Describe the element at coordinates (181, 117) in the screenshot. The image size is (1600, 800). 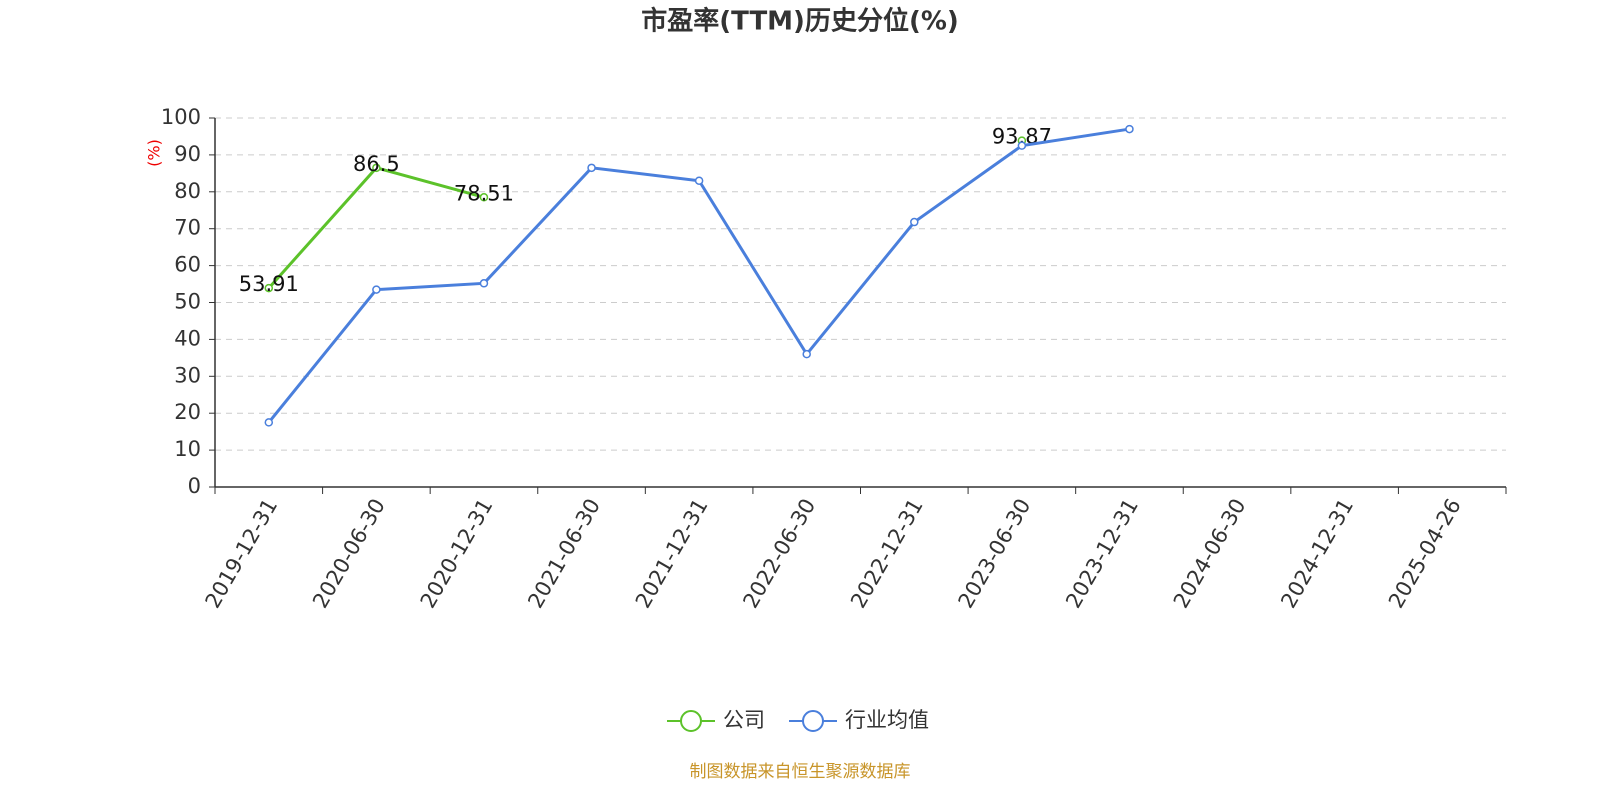
I see `y-tick-label: 100` at that location.